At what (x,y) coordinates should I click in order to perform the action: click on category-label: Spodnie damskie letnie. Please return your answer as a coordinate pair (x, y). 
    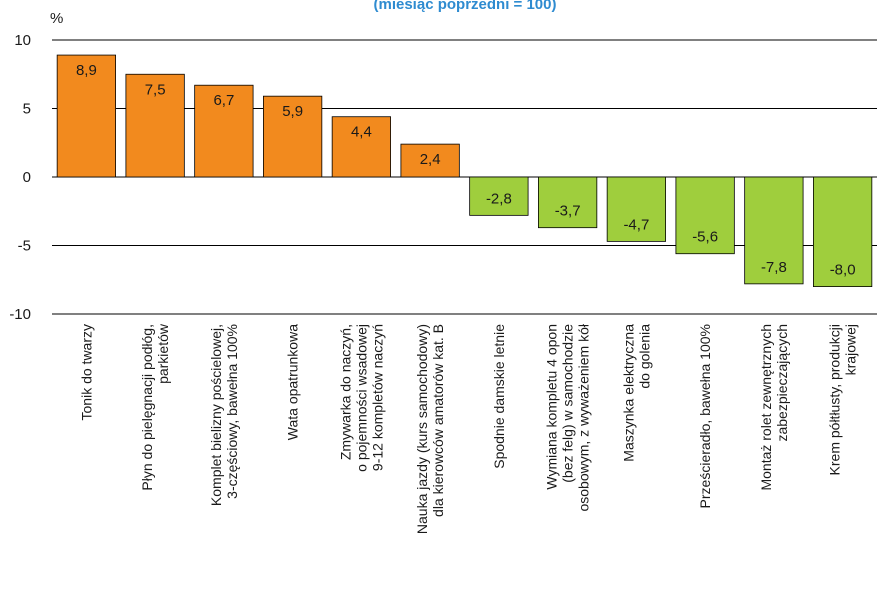
    Looking at the image, I should click on (499, 396).